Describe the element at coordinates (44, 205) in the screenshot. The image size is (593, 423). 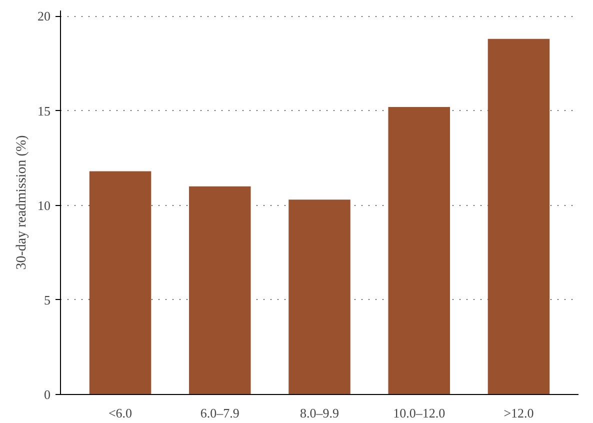
I see `y-tick-label: 10` at that location.